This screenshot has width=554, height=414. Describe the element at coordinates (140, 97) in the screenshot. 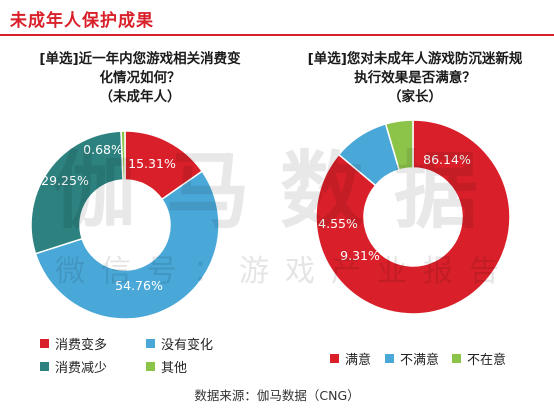

I see `left-chart-title-line-3: （未成年人）` at that location.